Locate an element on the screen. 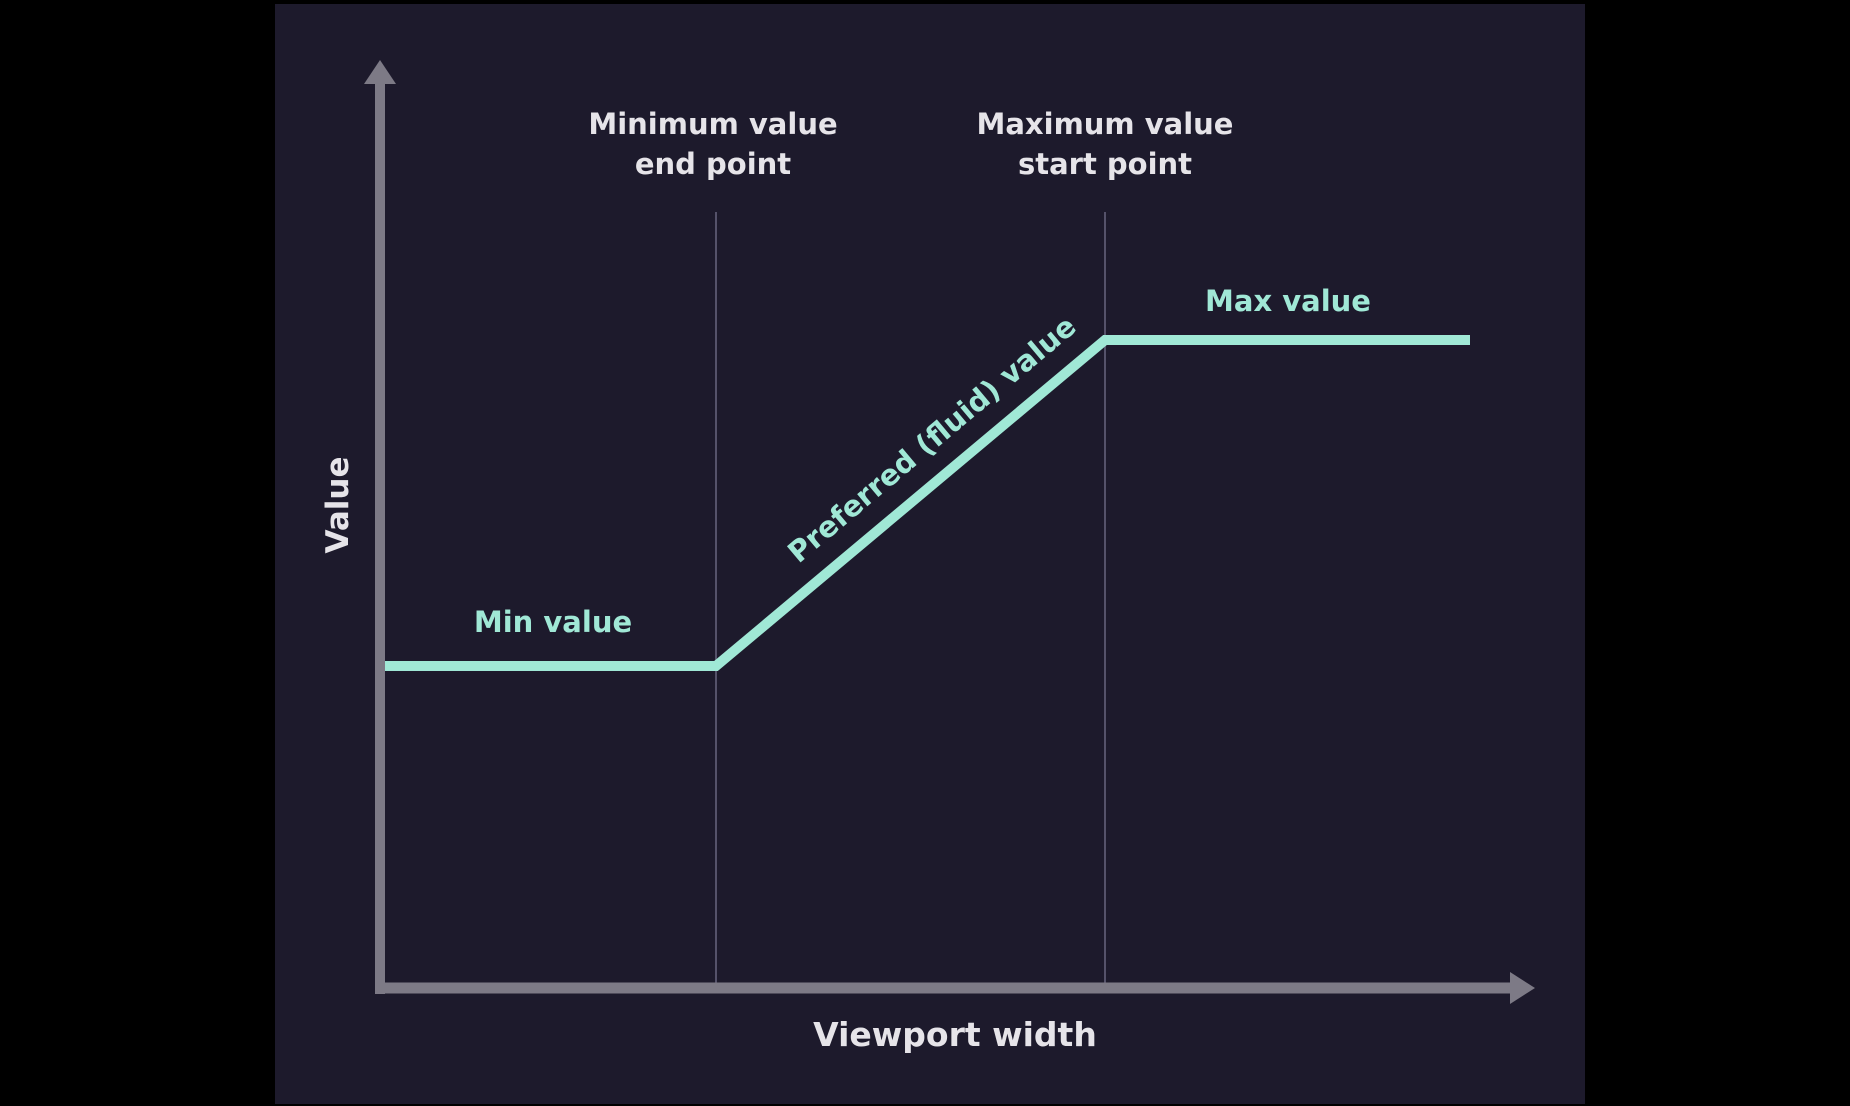 The height and width of the screenshot is (1106, 1850). min-value-label: Min value is located at coordinates (553, 622).